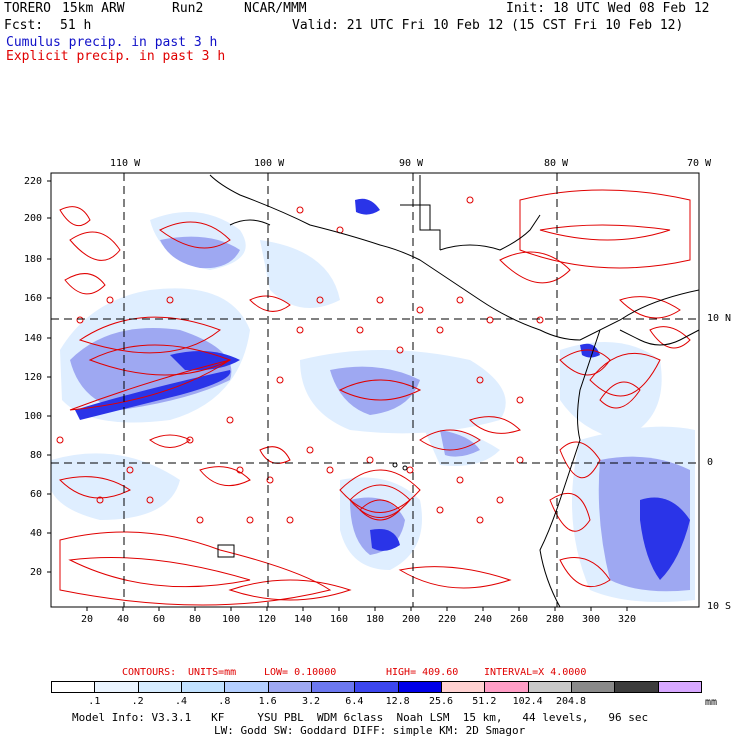 This screenshot has width=740, height=740. I want to click on colorbar-label: 3.2, so click(311, 701).